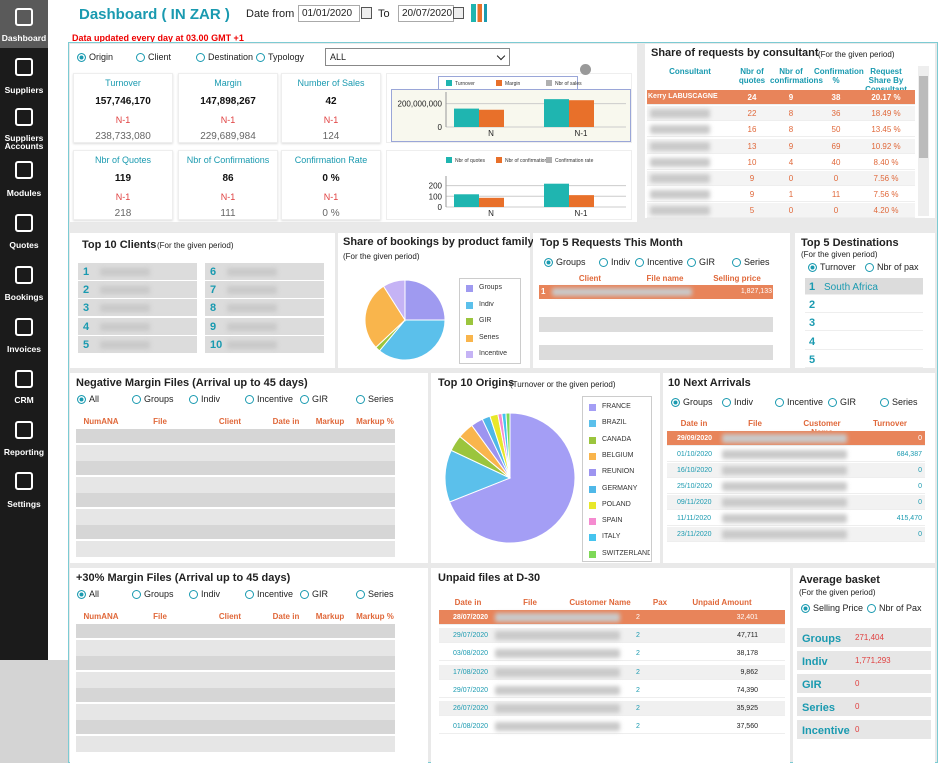 This screenshot has width=945, height=763. Describe the element at coordinates (585, 69) in the screenshot. I see `close-button` at that location.